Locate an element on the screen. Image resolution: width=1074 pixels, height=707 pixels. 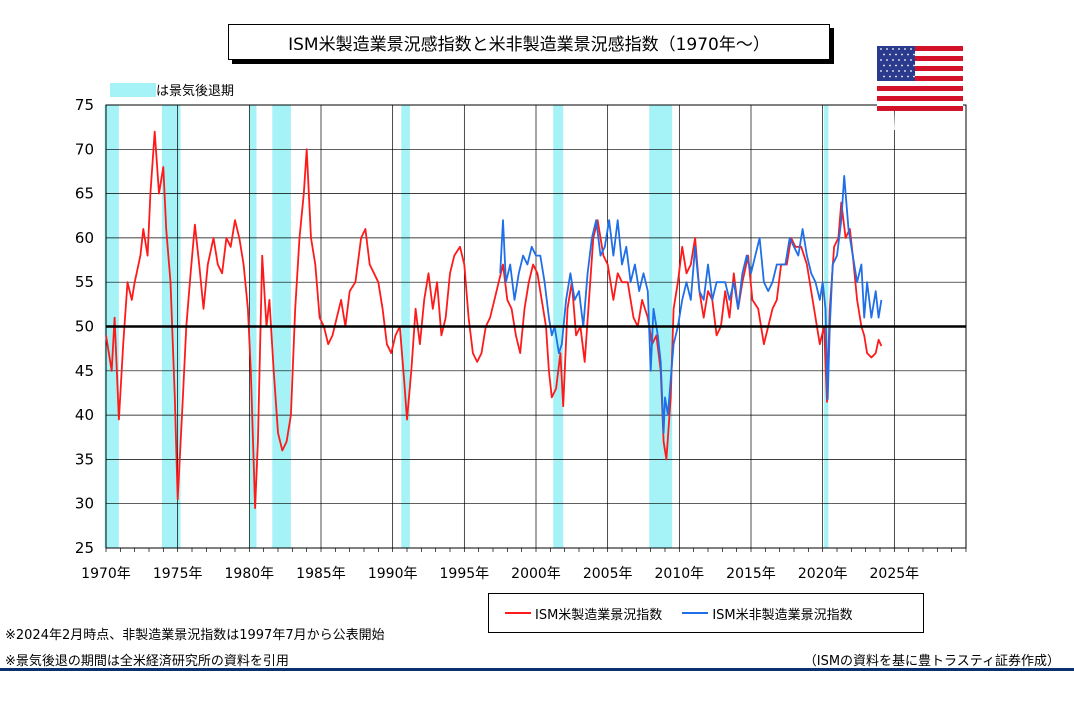
x-tick-label: 2000年 is located at coordinates (536, 574).